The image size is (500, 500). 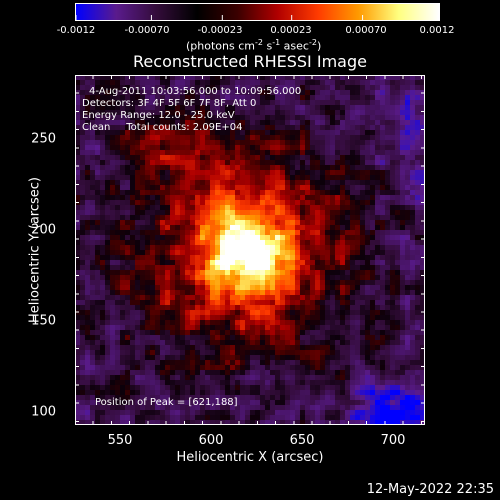 What do you see at coordinates (291, 30) in the screenshot?
I see `colorbar-tick: 0.00023` at bounding box center [291, 30].